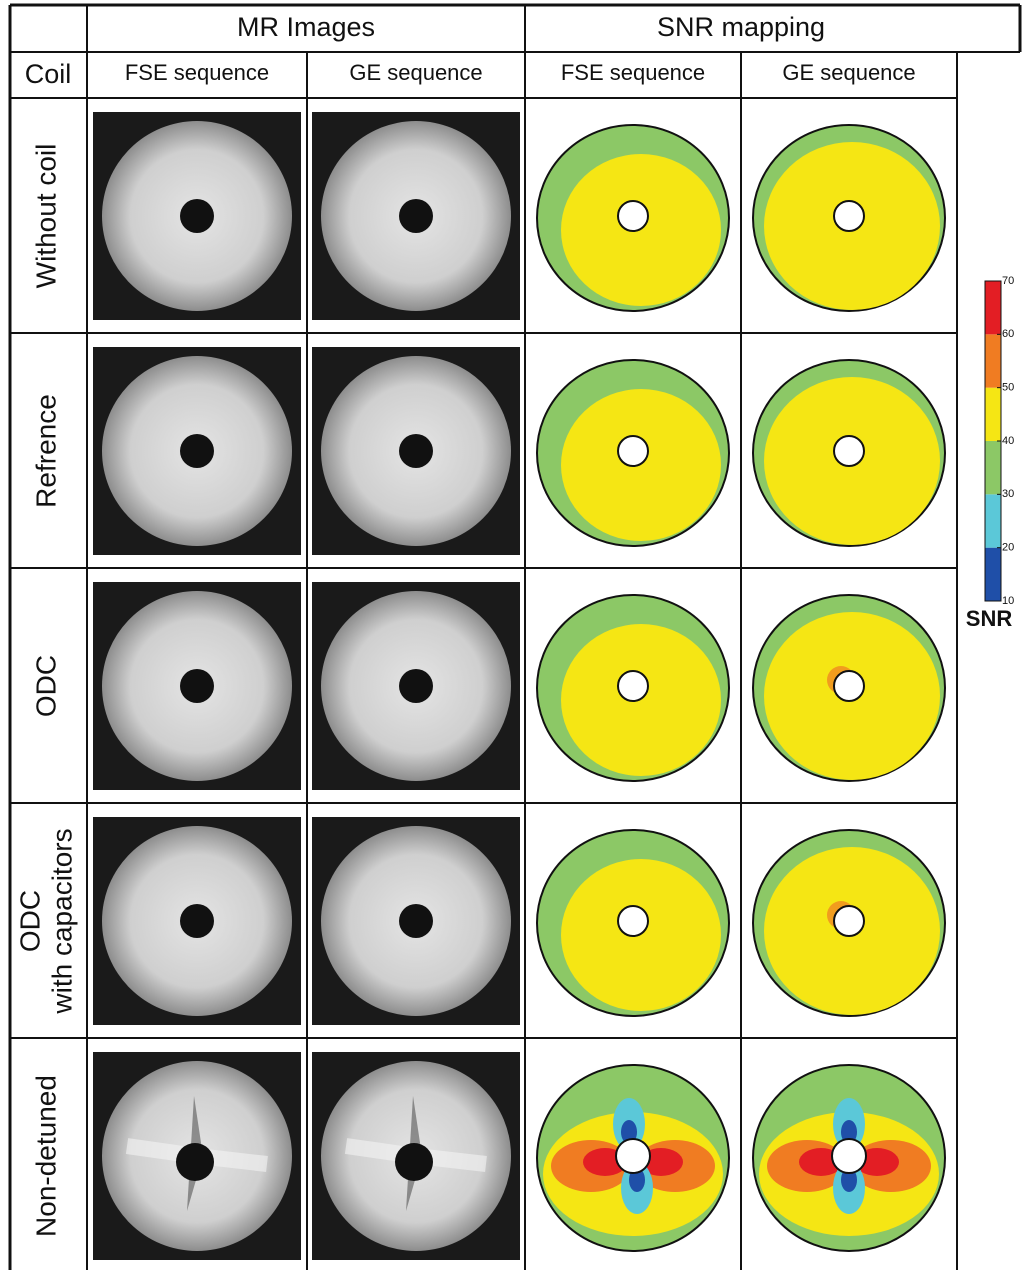 The width and height of the screenshot is (1022, 1272). Describe the element at coordinates (1008, 334) in the screenshot. I see `colorbar-tick-label: 60` at that location.